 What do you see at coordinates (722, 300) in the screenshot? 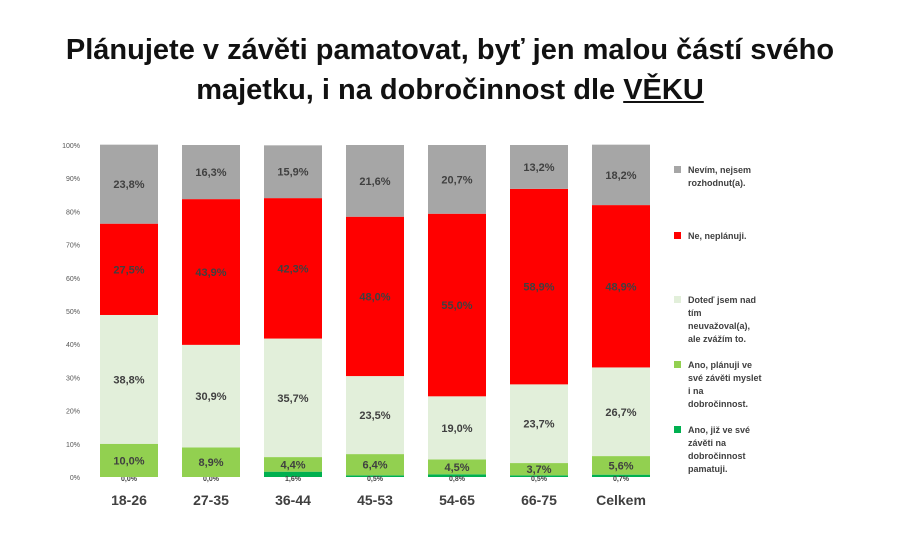
I see `legend-label: Doteď jsem nad` at bounding box center [722, 300].